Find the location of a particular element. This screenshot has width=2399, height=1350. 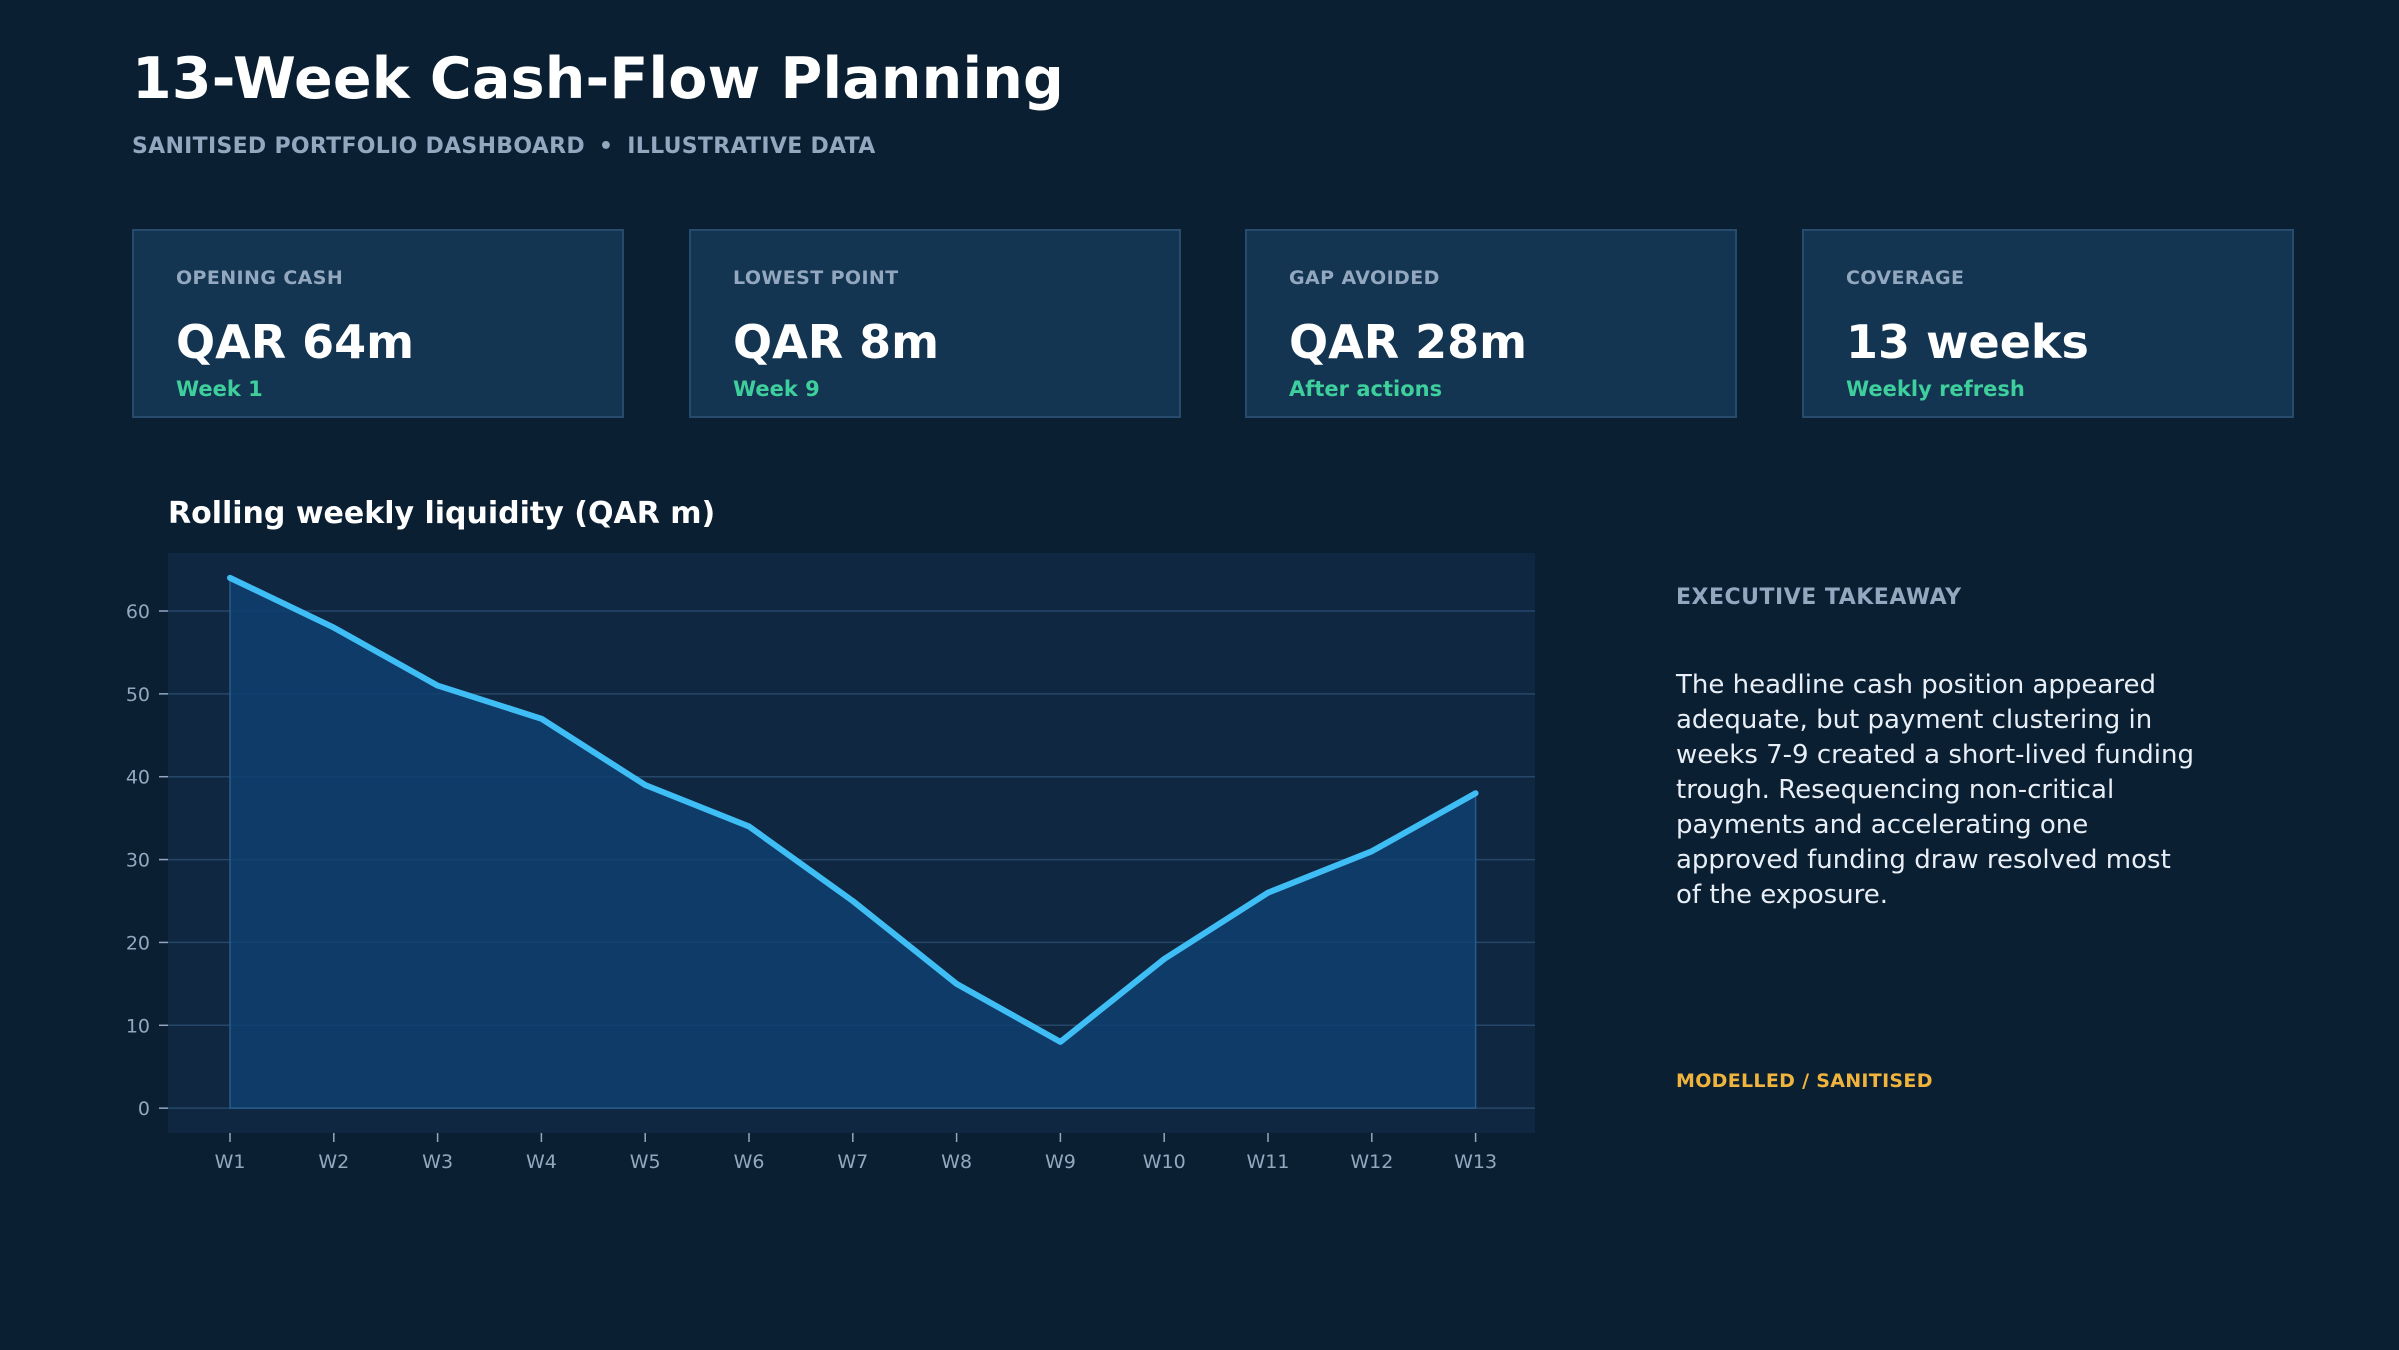

y-tick-label: 0 is located at coordinates (144, 1109).